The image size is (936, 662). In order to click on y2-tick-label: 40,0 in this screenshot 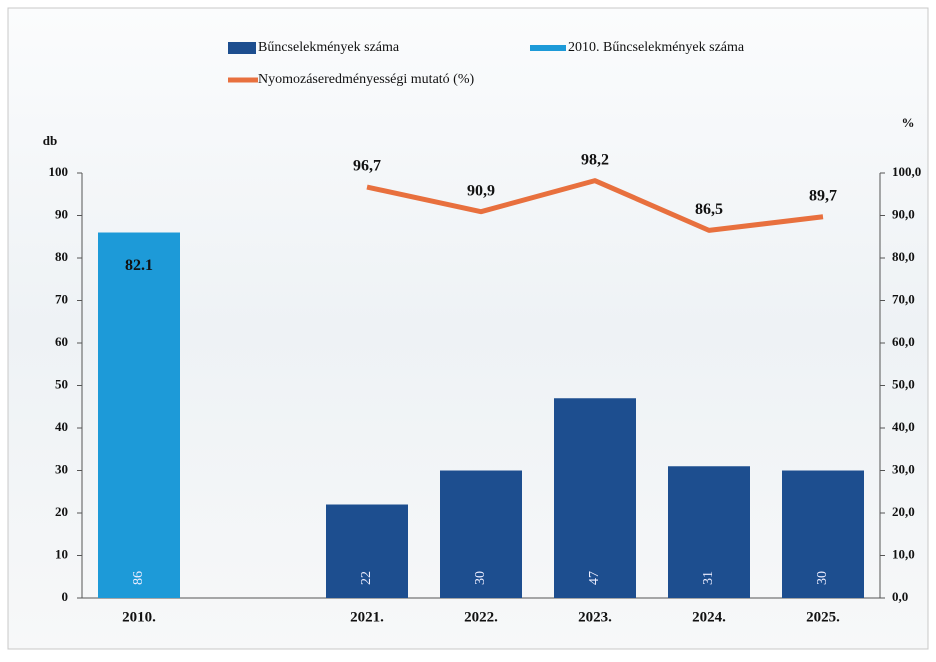, I will do `click(903, 426)`.